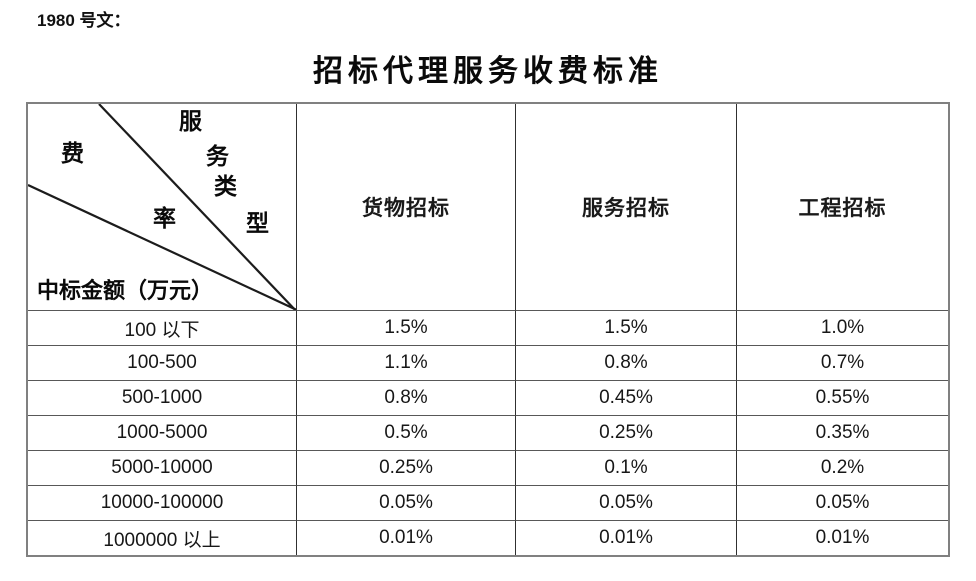 The image size is (976, 581). What do you see at coordinates (842, 207) in the screenshot?
I see `column-header-engineering: 工程招标` at bounding box center [842, 207].